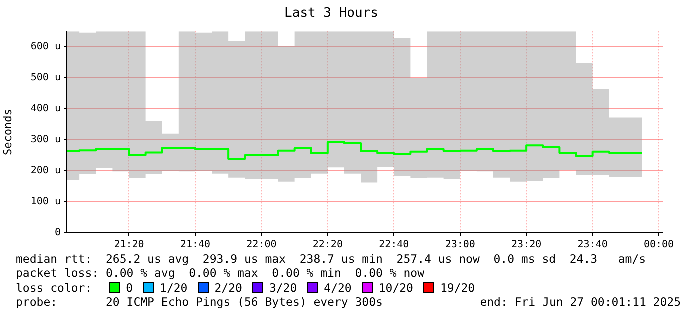  What do you see at coordinates (174, 288) in the screenshot?
I see `legend-label: 1/20` at bounding box center [174, 288].